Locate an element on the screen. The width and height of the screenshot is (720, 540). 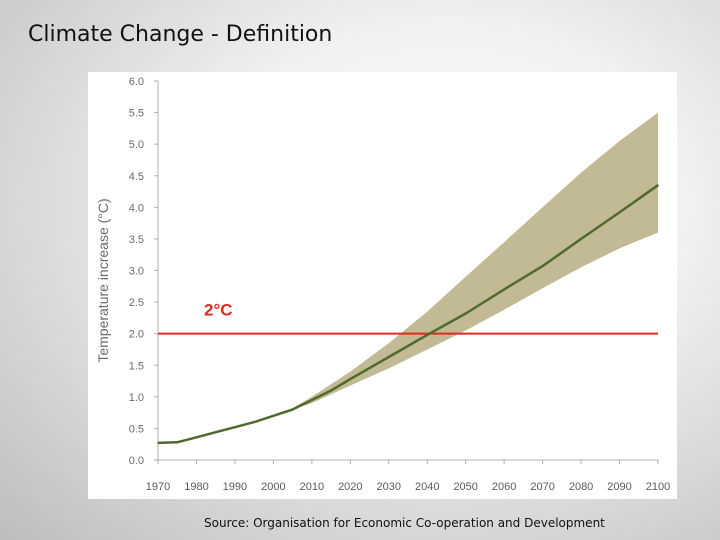
threshold-label: 2°C is located at coordinates (218, 310).